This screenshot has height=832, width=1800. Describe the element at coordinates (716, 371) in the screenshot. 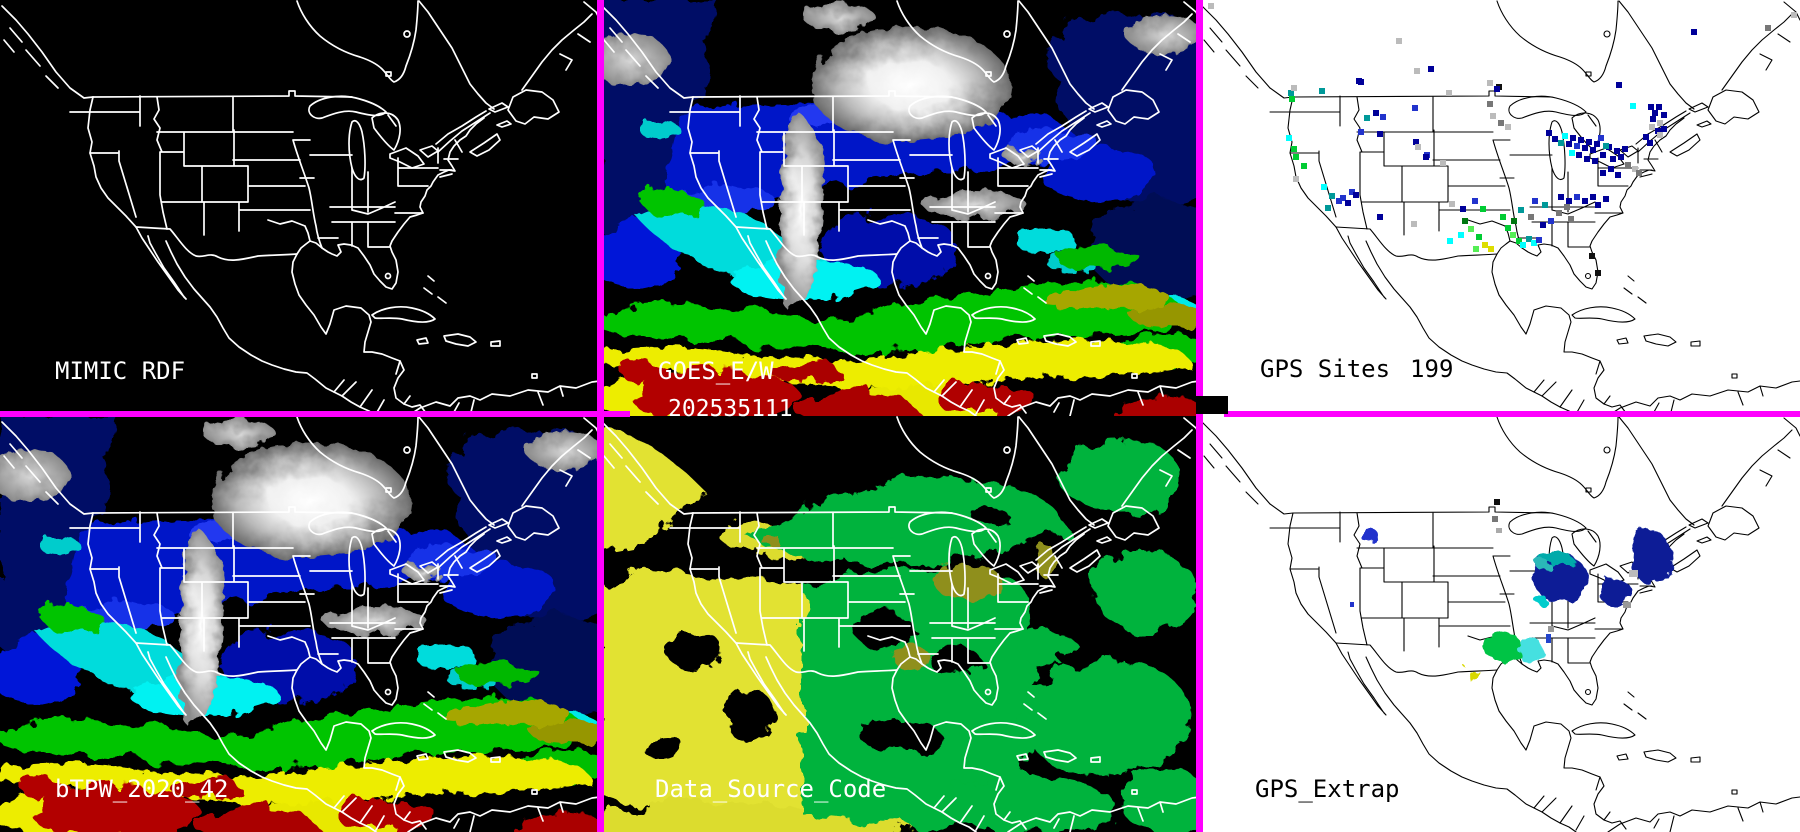

I see `panel-label-goes-ew: GOES_E/W` at that location.